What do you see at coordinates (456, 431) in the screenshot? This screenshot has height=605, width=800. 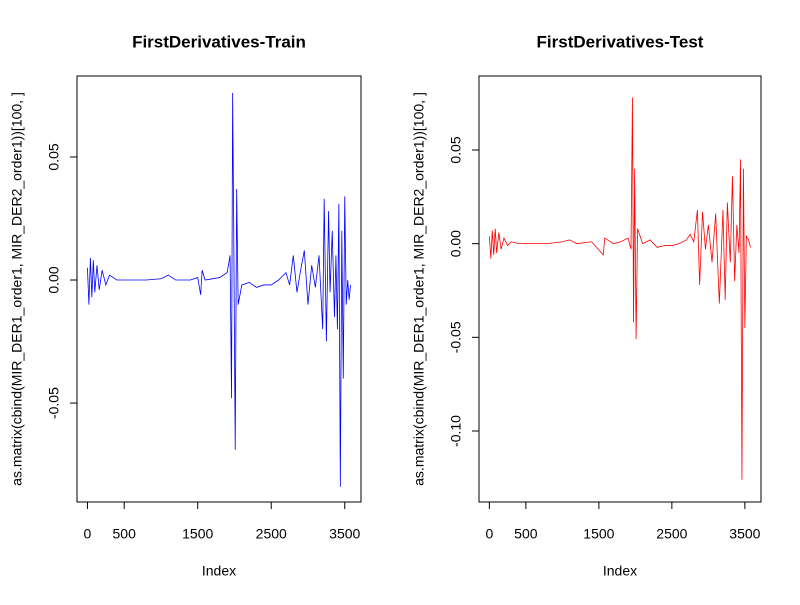 I see `y-tick-label: -0.10` at bounding box center [456, 431].